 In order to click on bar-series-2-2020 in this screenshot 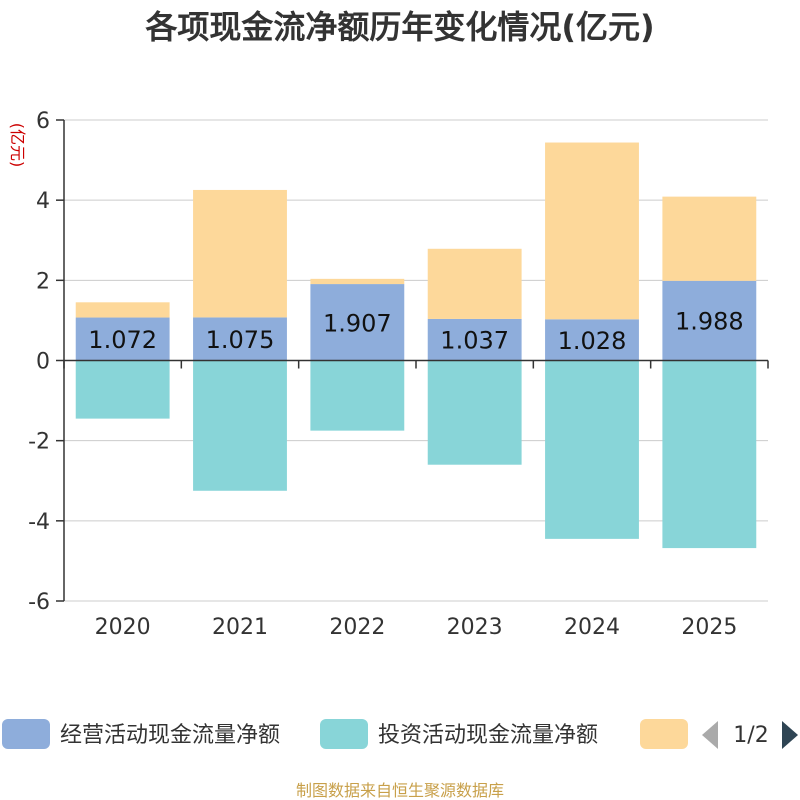, I will do `click(122, 310)`.